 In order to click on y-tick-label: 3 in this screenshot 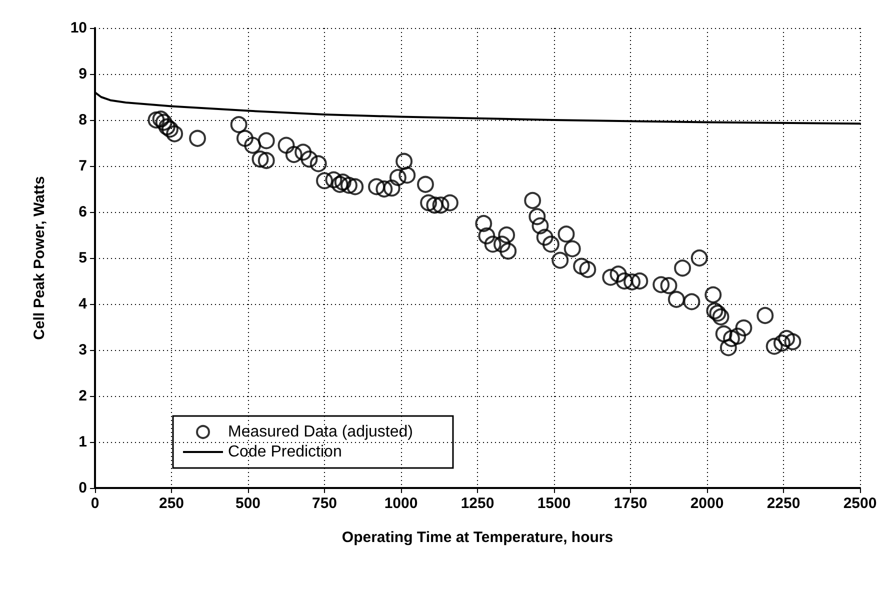, I will do `click(82, 350)`.